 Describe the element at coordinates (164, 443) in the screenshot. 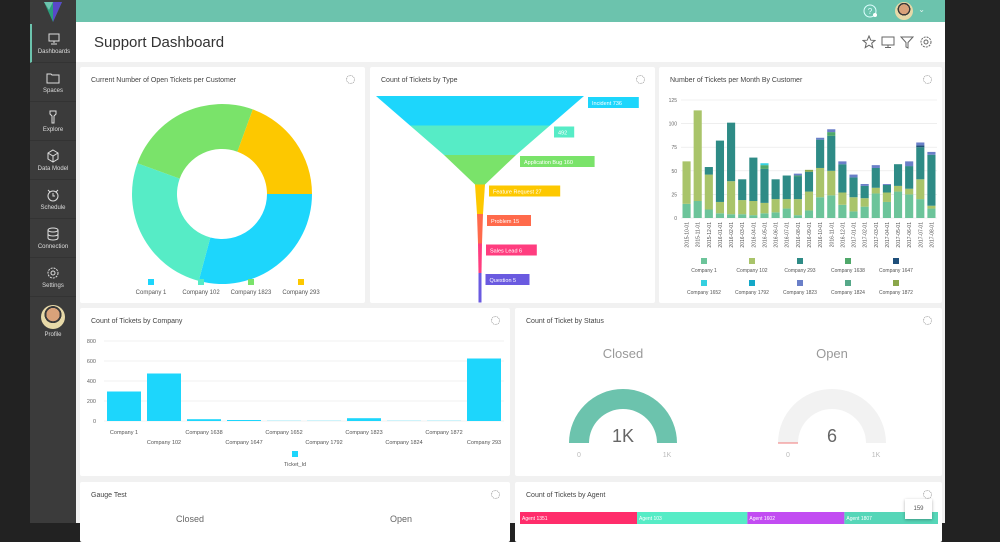

I see `x-tick-label: Company 102` at that location.